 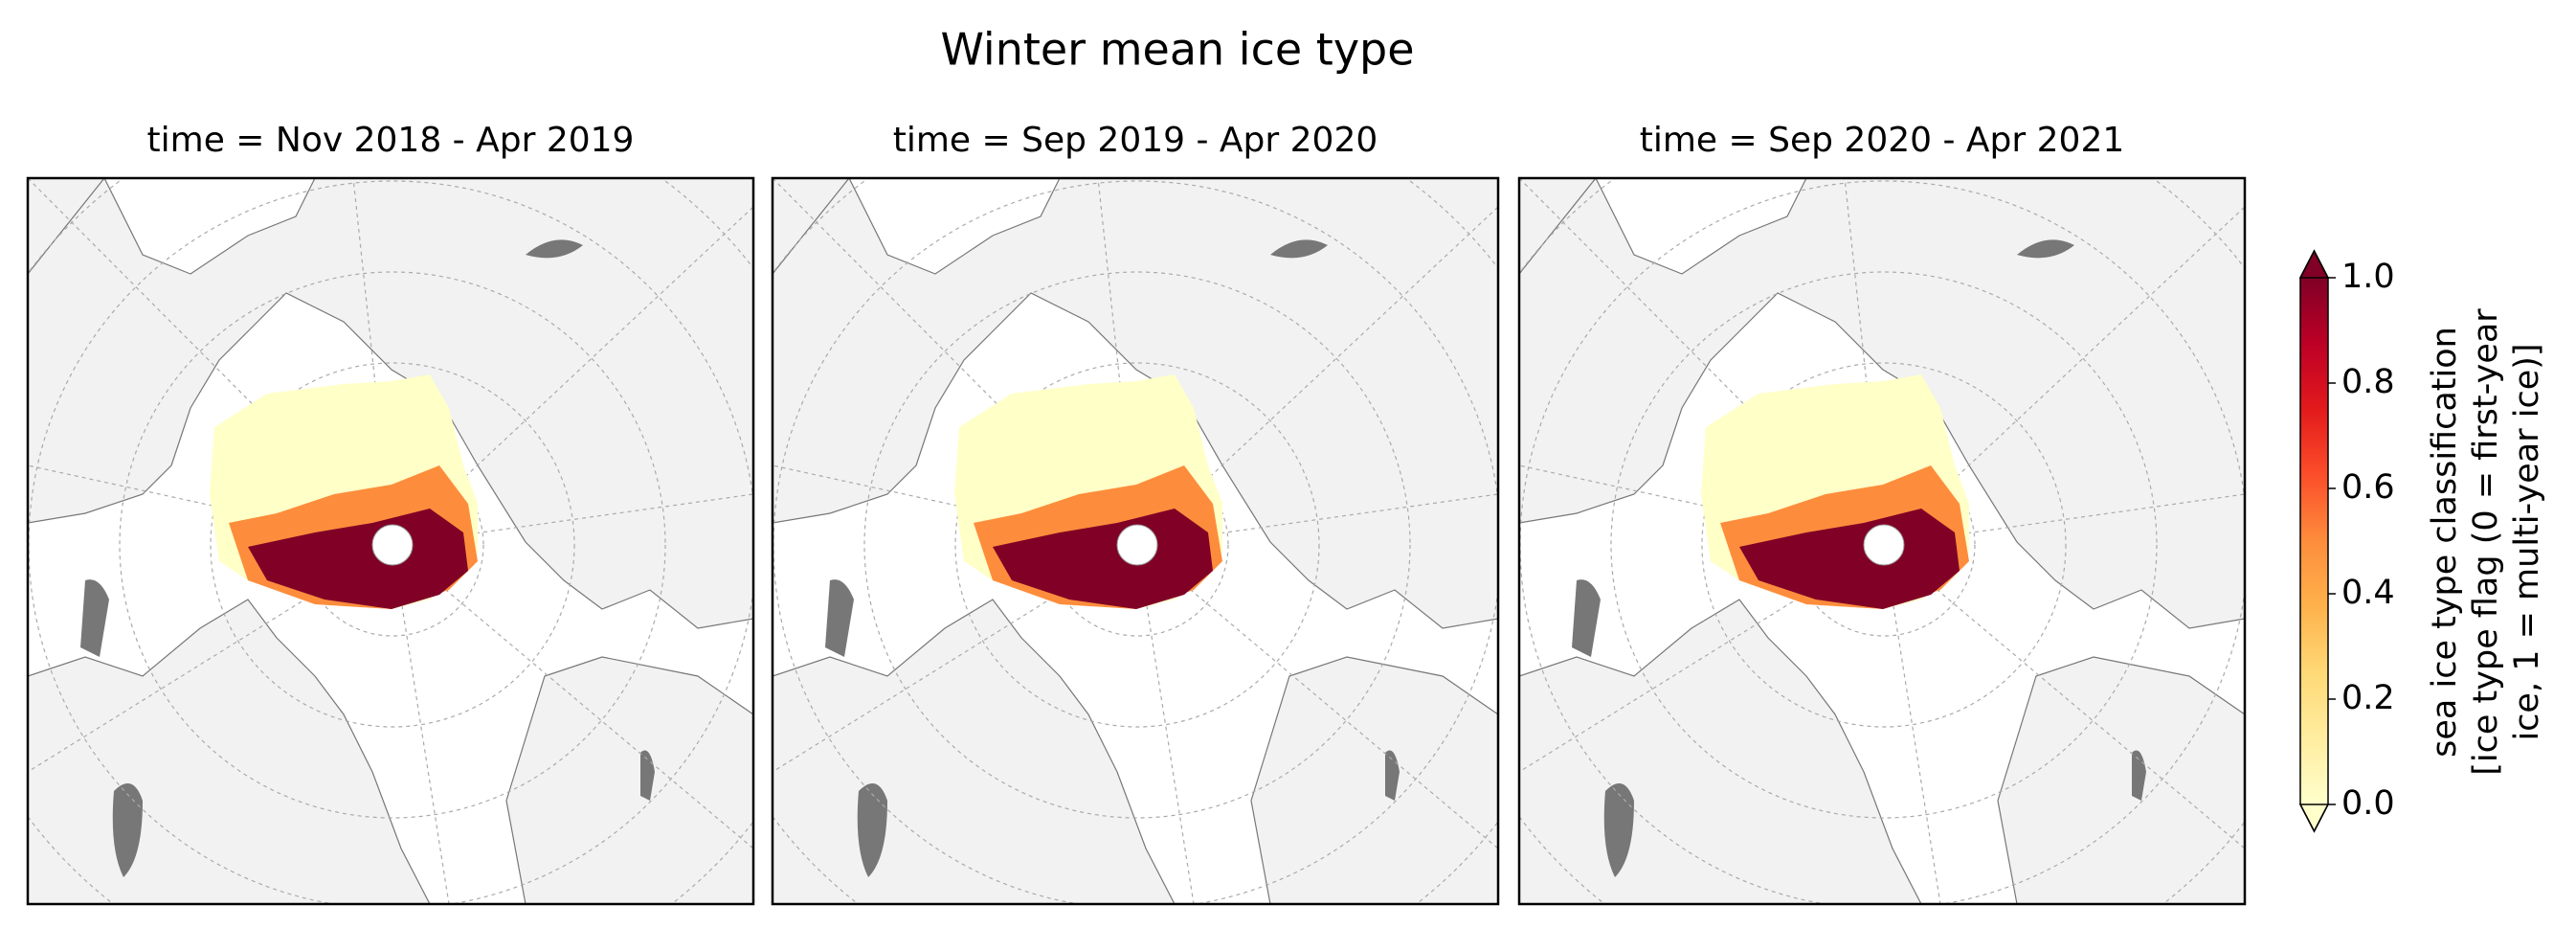 I want to click on panel-title: time = Sep 2020 - Apr 2021, so click(x=1883, y=140).